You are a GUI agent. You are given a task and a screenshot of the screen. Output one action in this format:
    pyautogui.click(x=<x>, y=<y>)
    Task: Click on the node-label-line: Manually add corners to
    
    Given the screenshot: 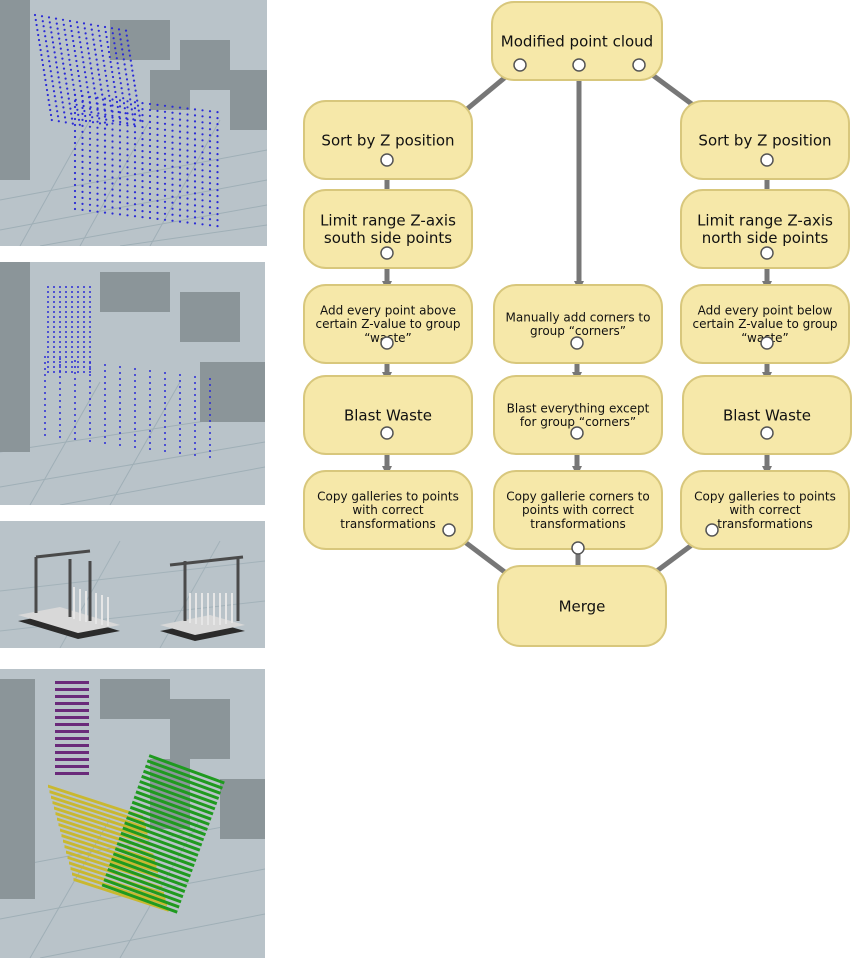 What is the action you would take?
    pyautogui.click(x=578, y=317)
    